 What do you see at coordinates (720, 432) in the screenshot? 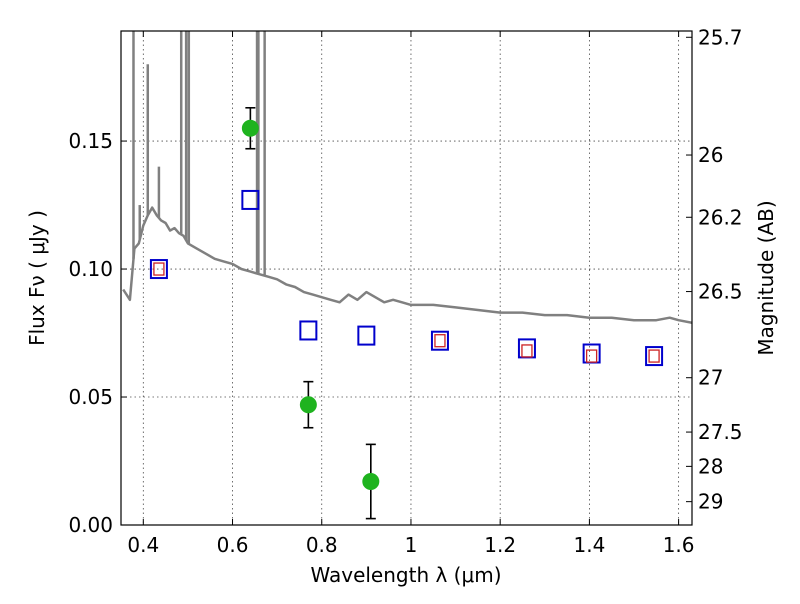
I see `y2-tick-label: 27.5` at bounding box center [720, 432].